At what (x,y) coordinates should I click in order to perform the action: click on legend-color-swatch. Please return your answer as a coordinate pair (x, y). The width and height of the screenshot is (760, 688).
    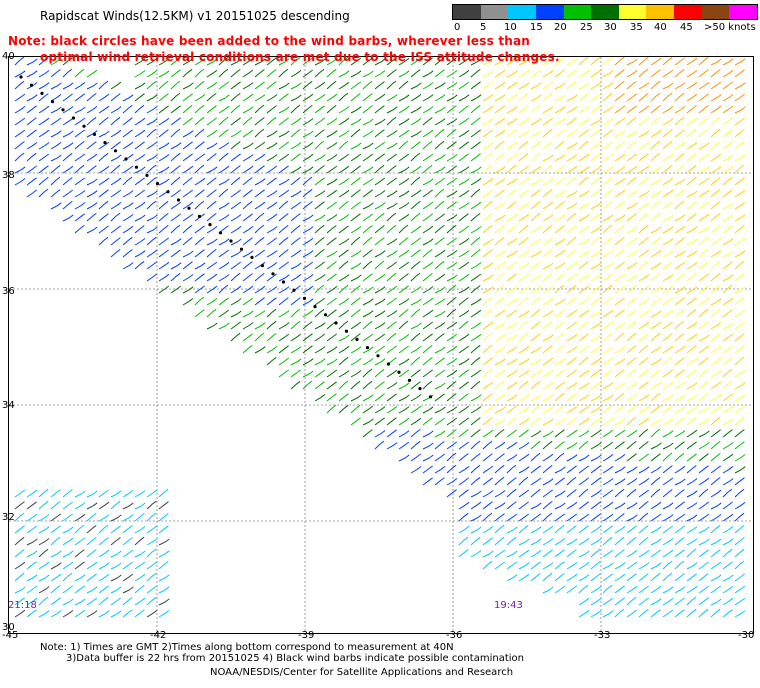
    Looking at the image, I should click on (743, 12).